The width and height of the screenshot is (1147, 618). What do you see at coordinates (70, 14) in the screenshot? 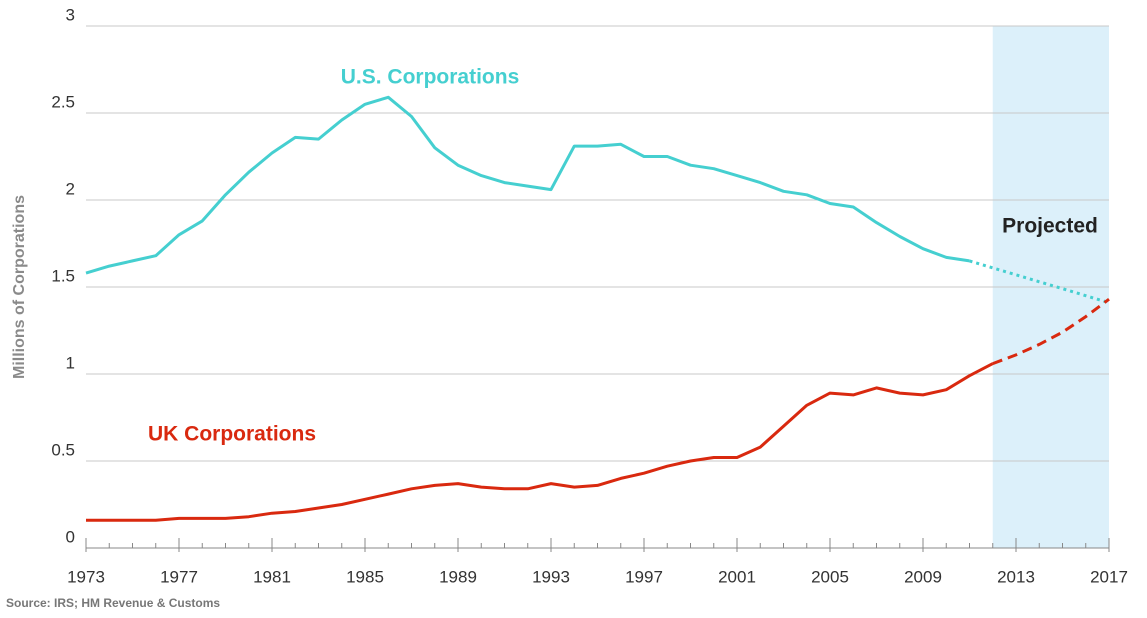
I see `y-tick-label: 3` at bounding box center [70, 14].